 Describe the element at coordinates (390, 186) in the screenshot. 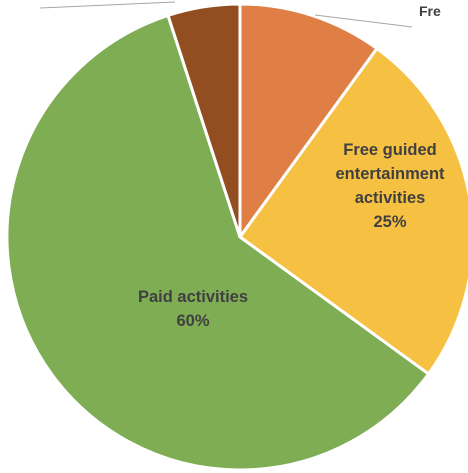

I see `slice-label-2: Free guided entertainment activities 25%` at that location.